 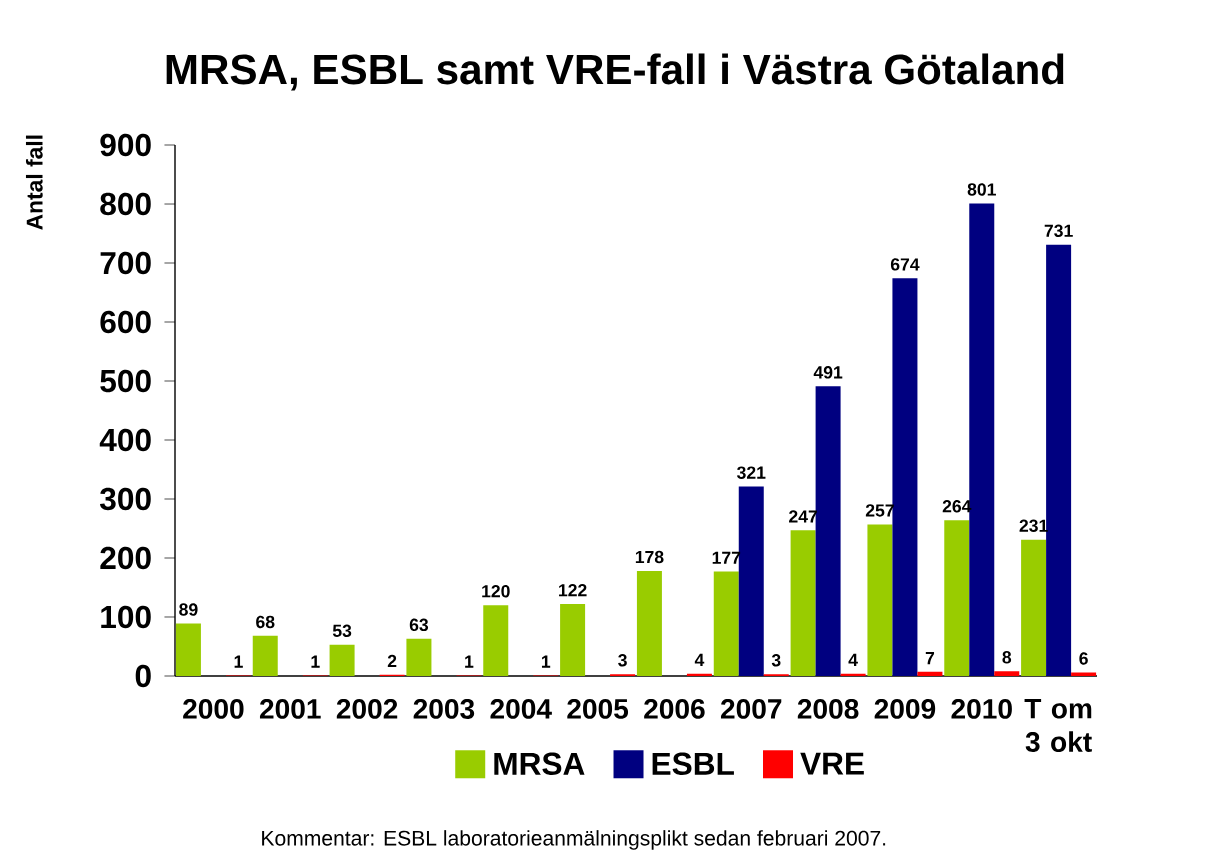 I want to click on data-label: 2, so click(x=392, y=661).